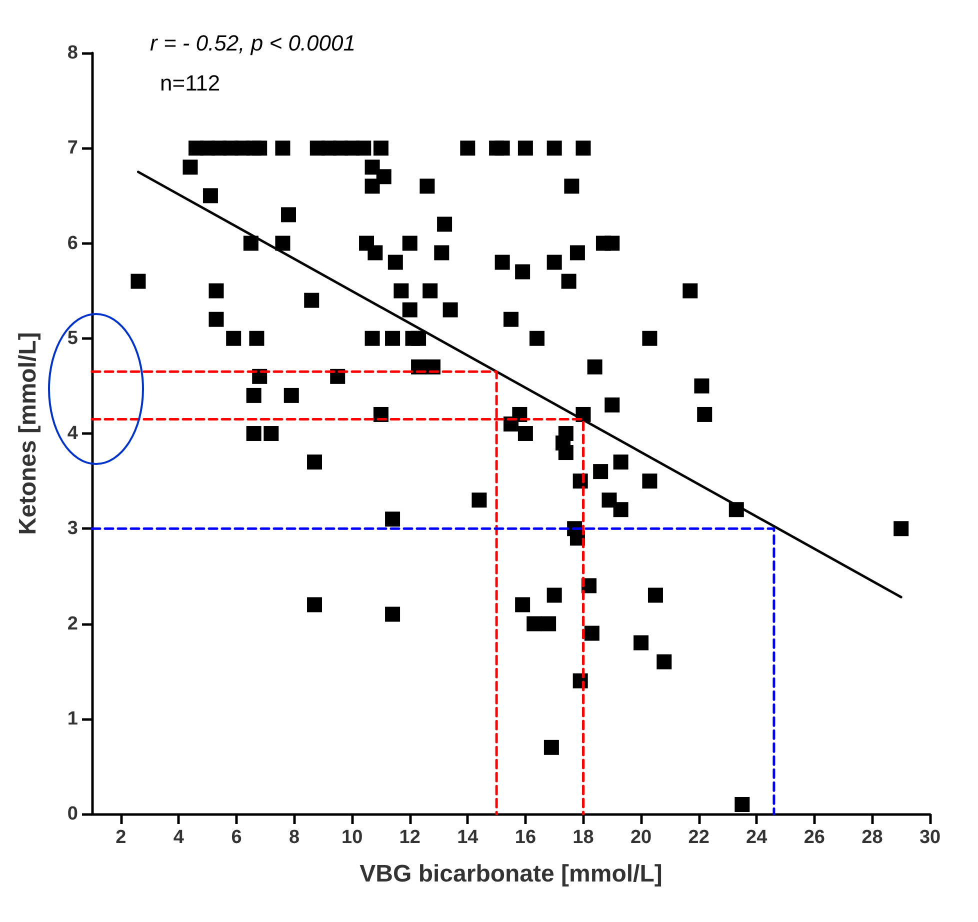 Image resolution: width=978 pixels, height=922 pixels. I want to click on x-tick-label: 4, so click(178, 837).